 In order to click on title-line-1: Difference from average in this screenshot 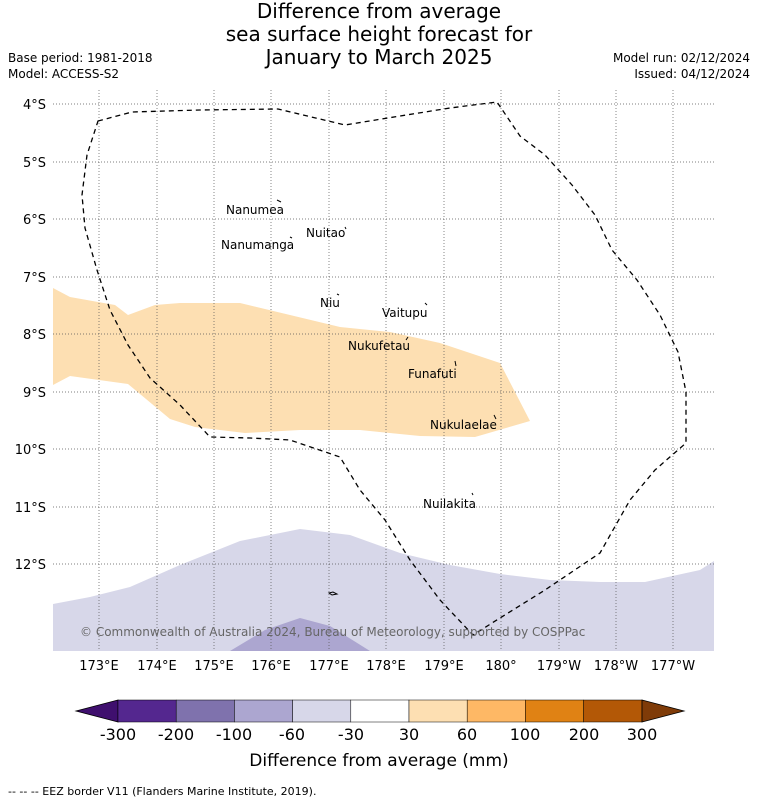, I will do `click(379, 11)`.